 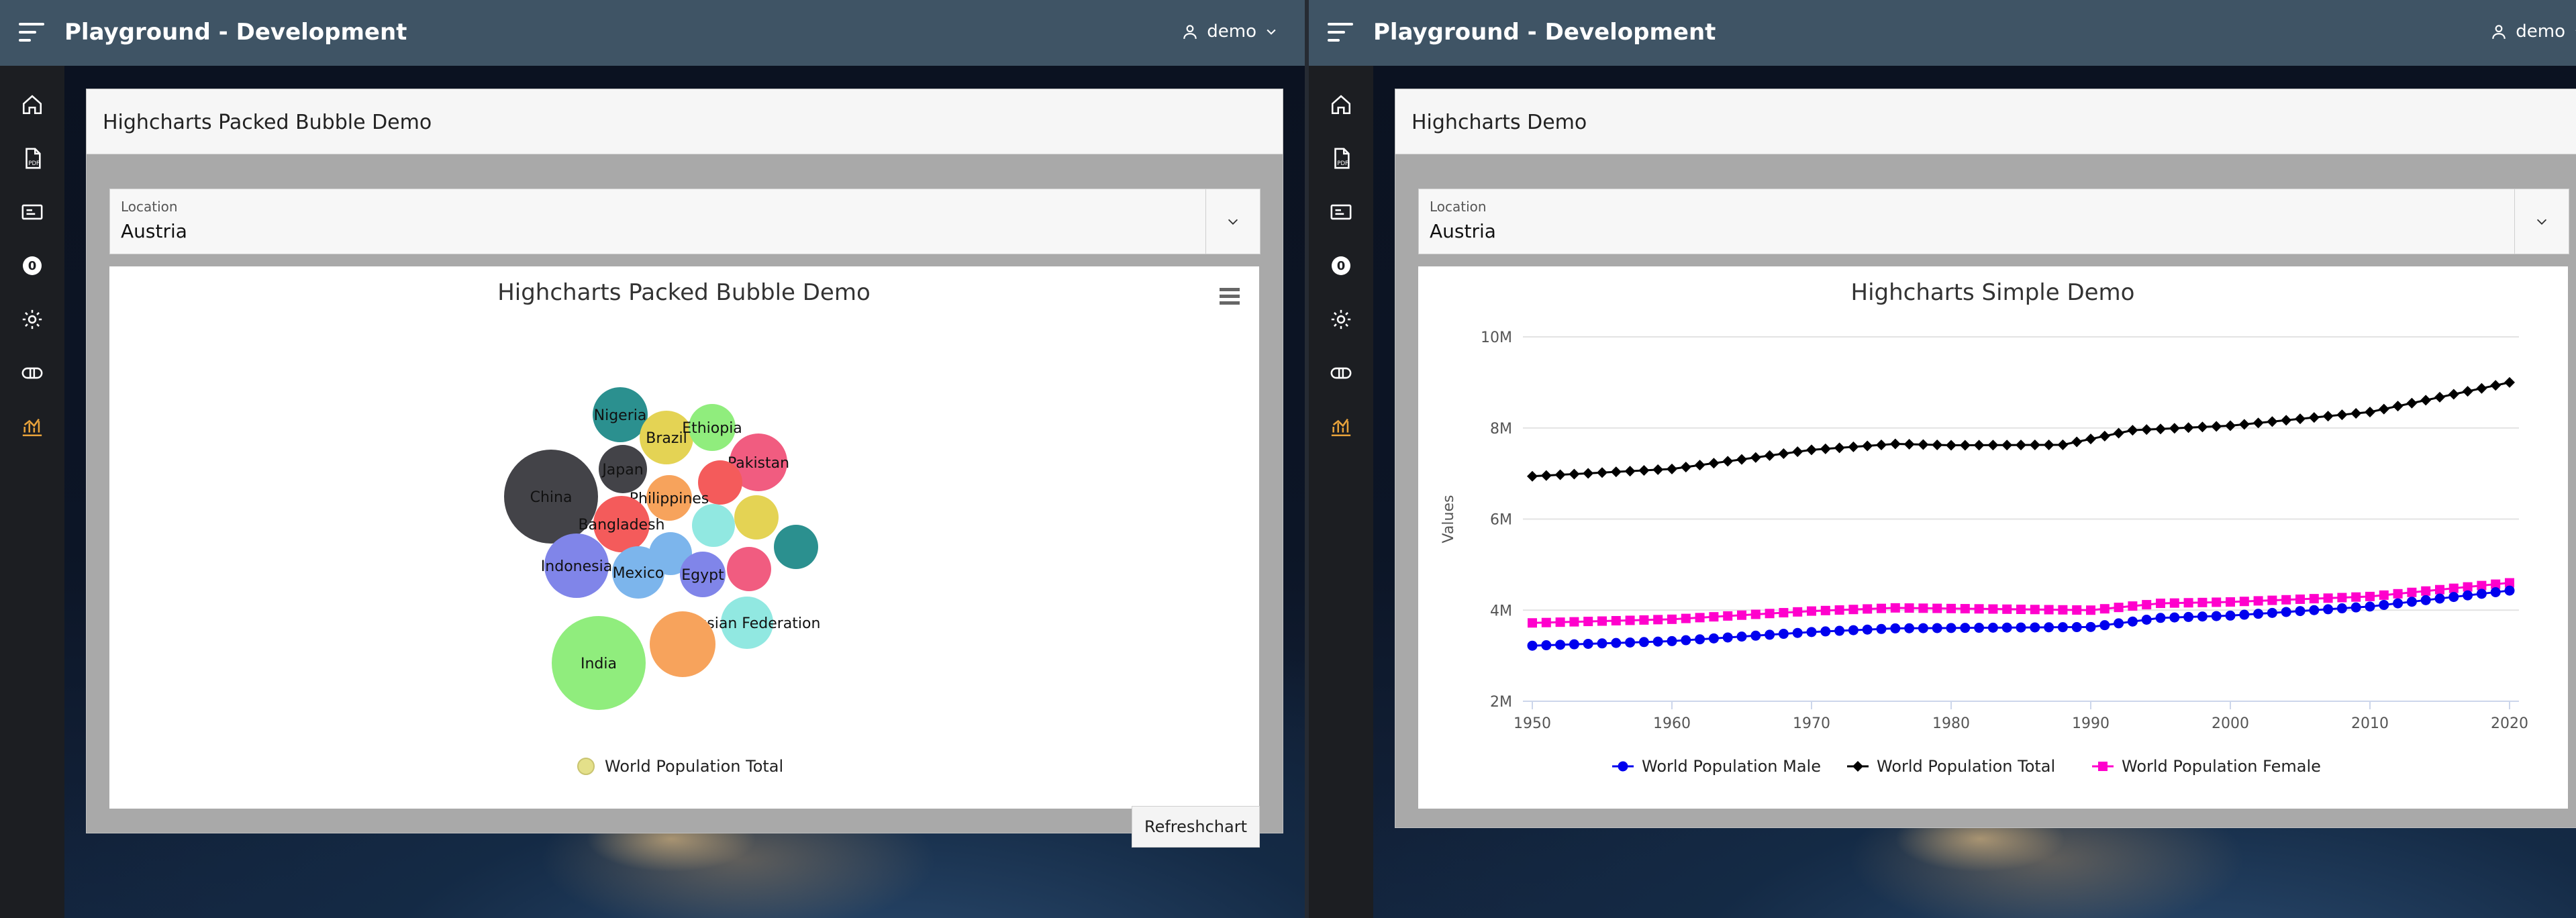 I want to click on nav-settings, so click(x=32, y=319).